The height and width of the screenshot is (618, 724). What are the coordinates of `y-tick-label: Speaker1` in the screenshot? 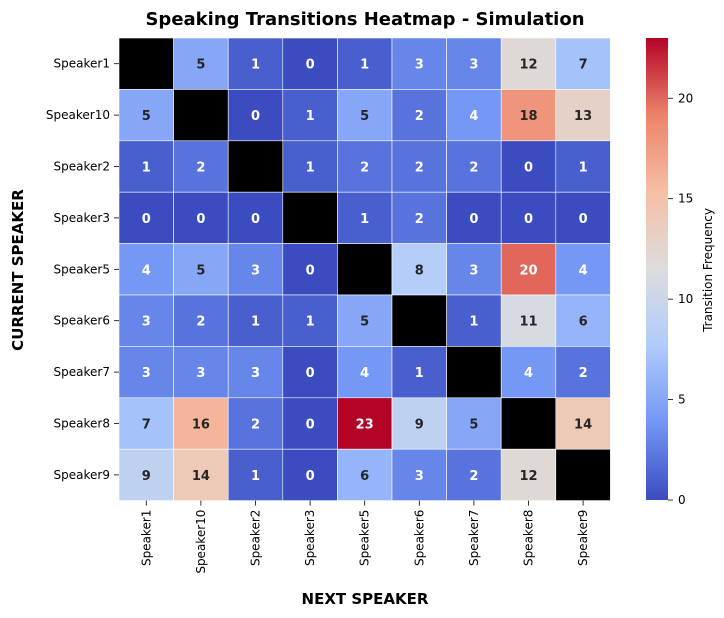 It's located at (82, 64).